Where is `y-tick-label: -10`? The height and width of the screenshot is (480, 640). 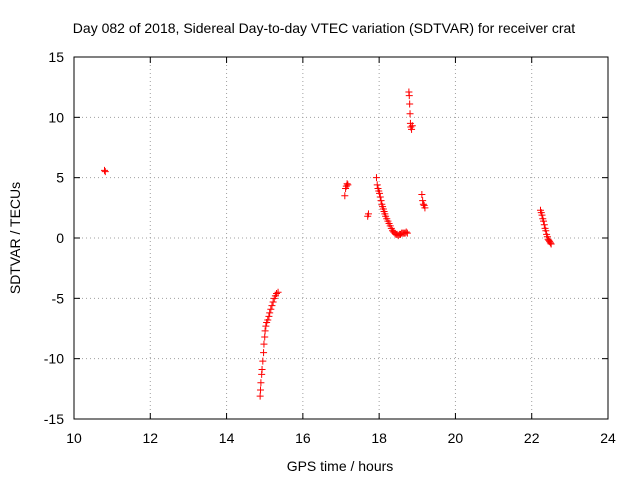
y-tick-label: -10 is located at coordinates (54, 359).